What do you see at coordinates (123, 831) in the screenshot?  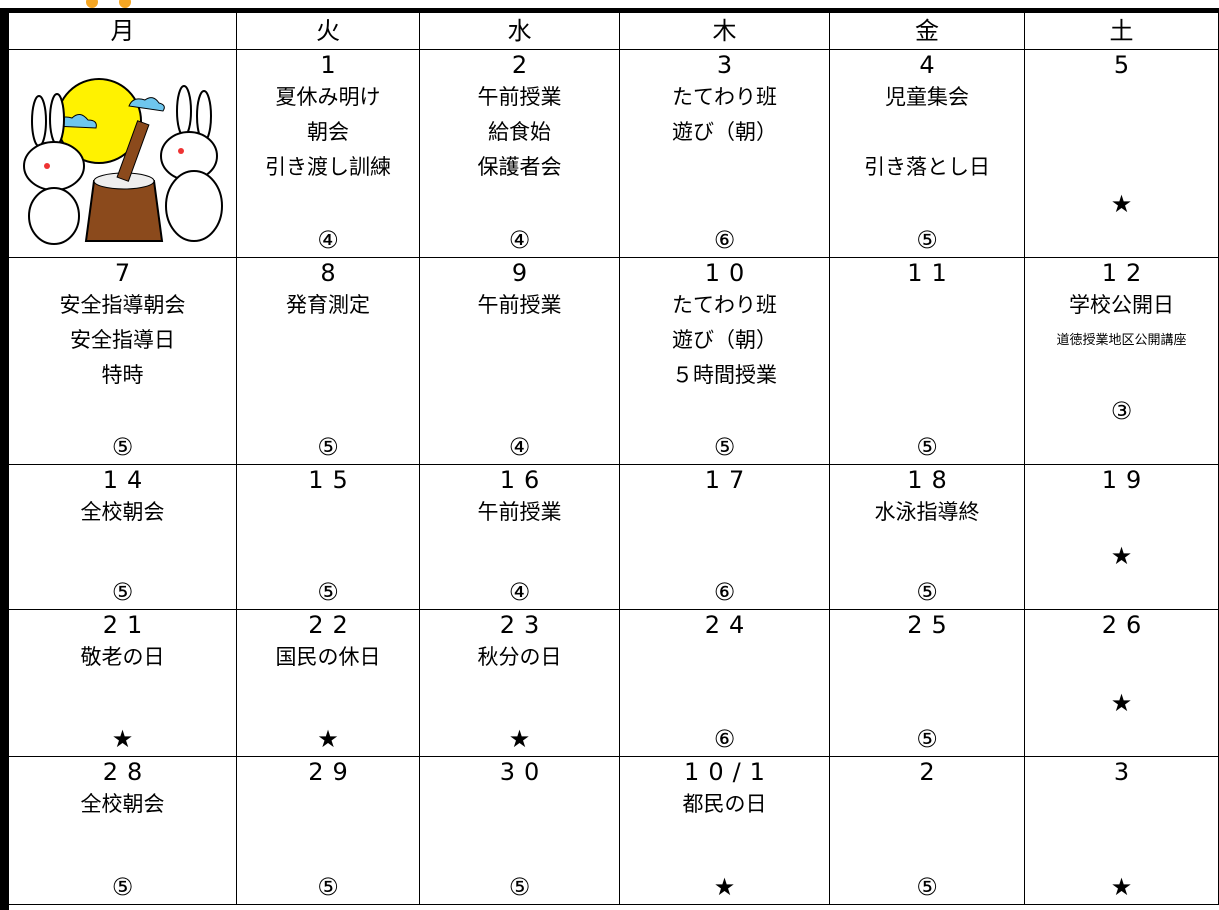 I see `day-cell: 28 全校朝会 ⑤` at bounding box center [123, 831].